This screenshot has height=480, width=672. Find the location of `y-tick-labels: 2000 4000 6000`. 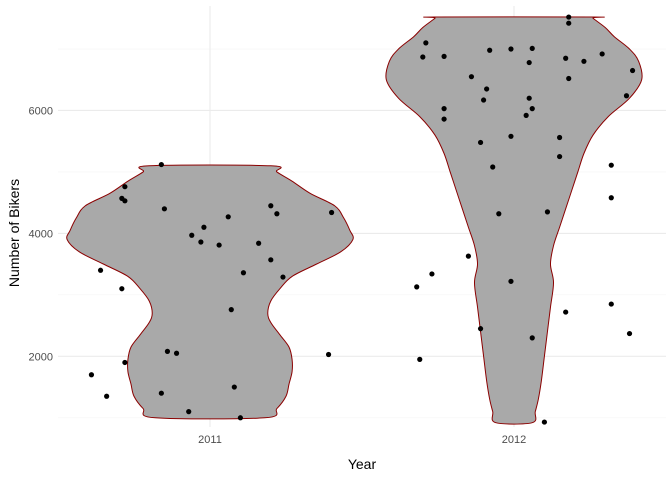

y-tick-labels: 2000 4000 6000 is located at coordinates (41, 234).